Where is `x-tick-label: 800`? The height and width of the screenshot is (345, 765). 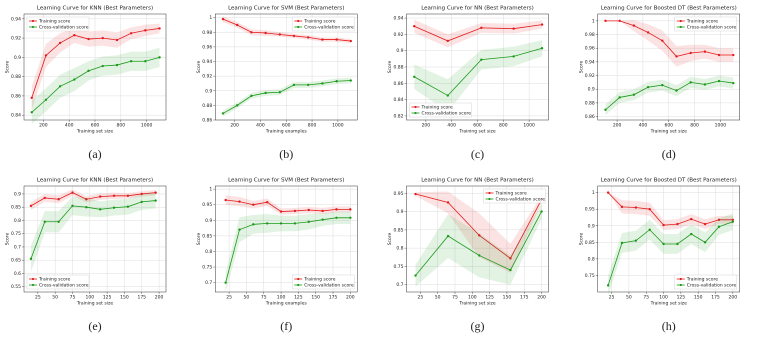 x-tick-label: 800 is located at coordinates (694, 126).